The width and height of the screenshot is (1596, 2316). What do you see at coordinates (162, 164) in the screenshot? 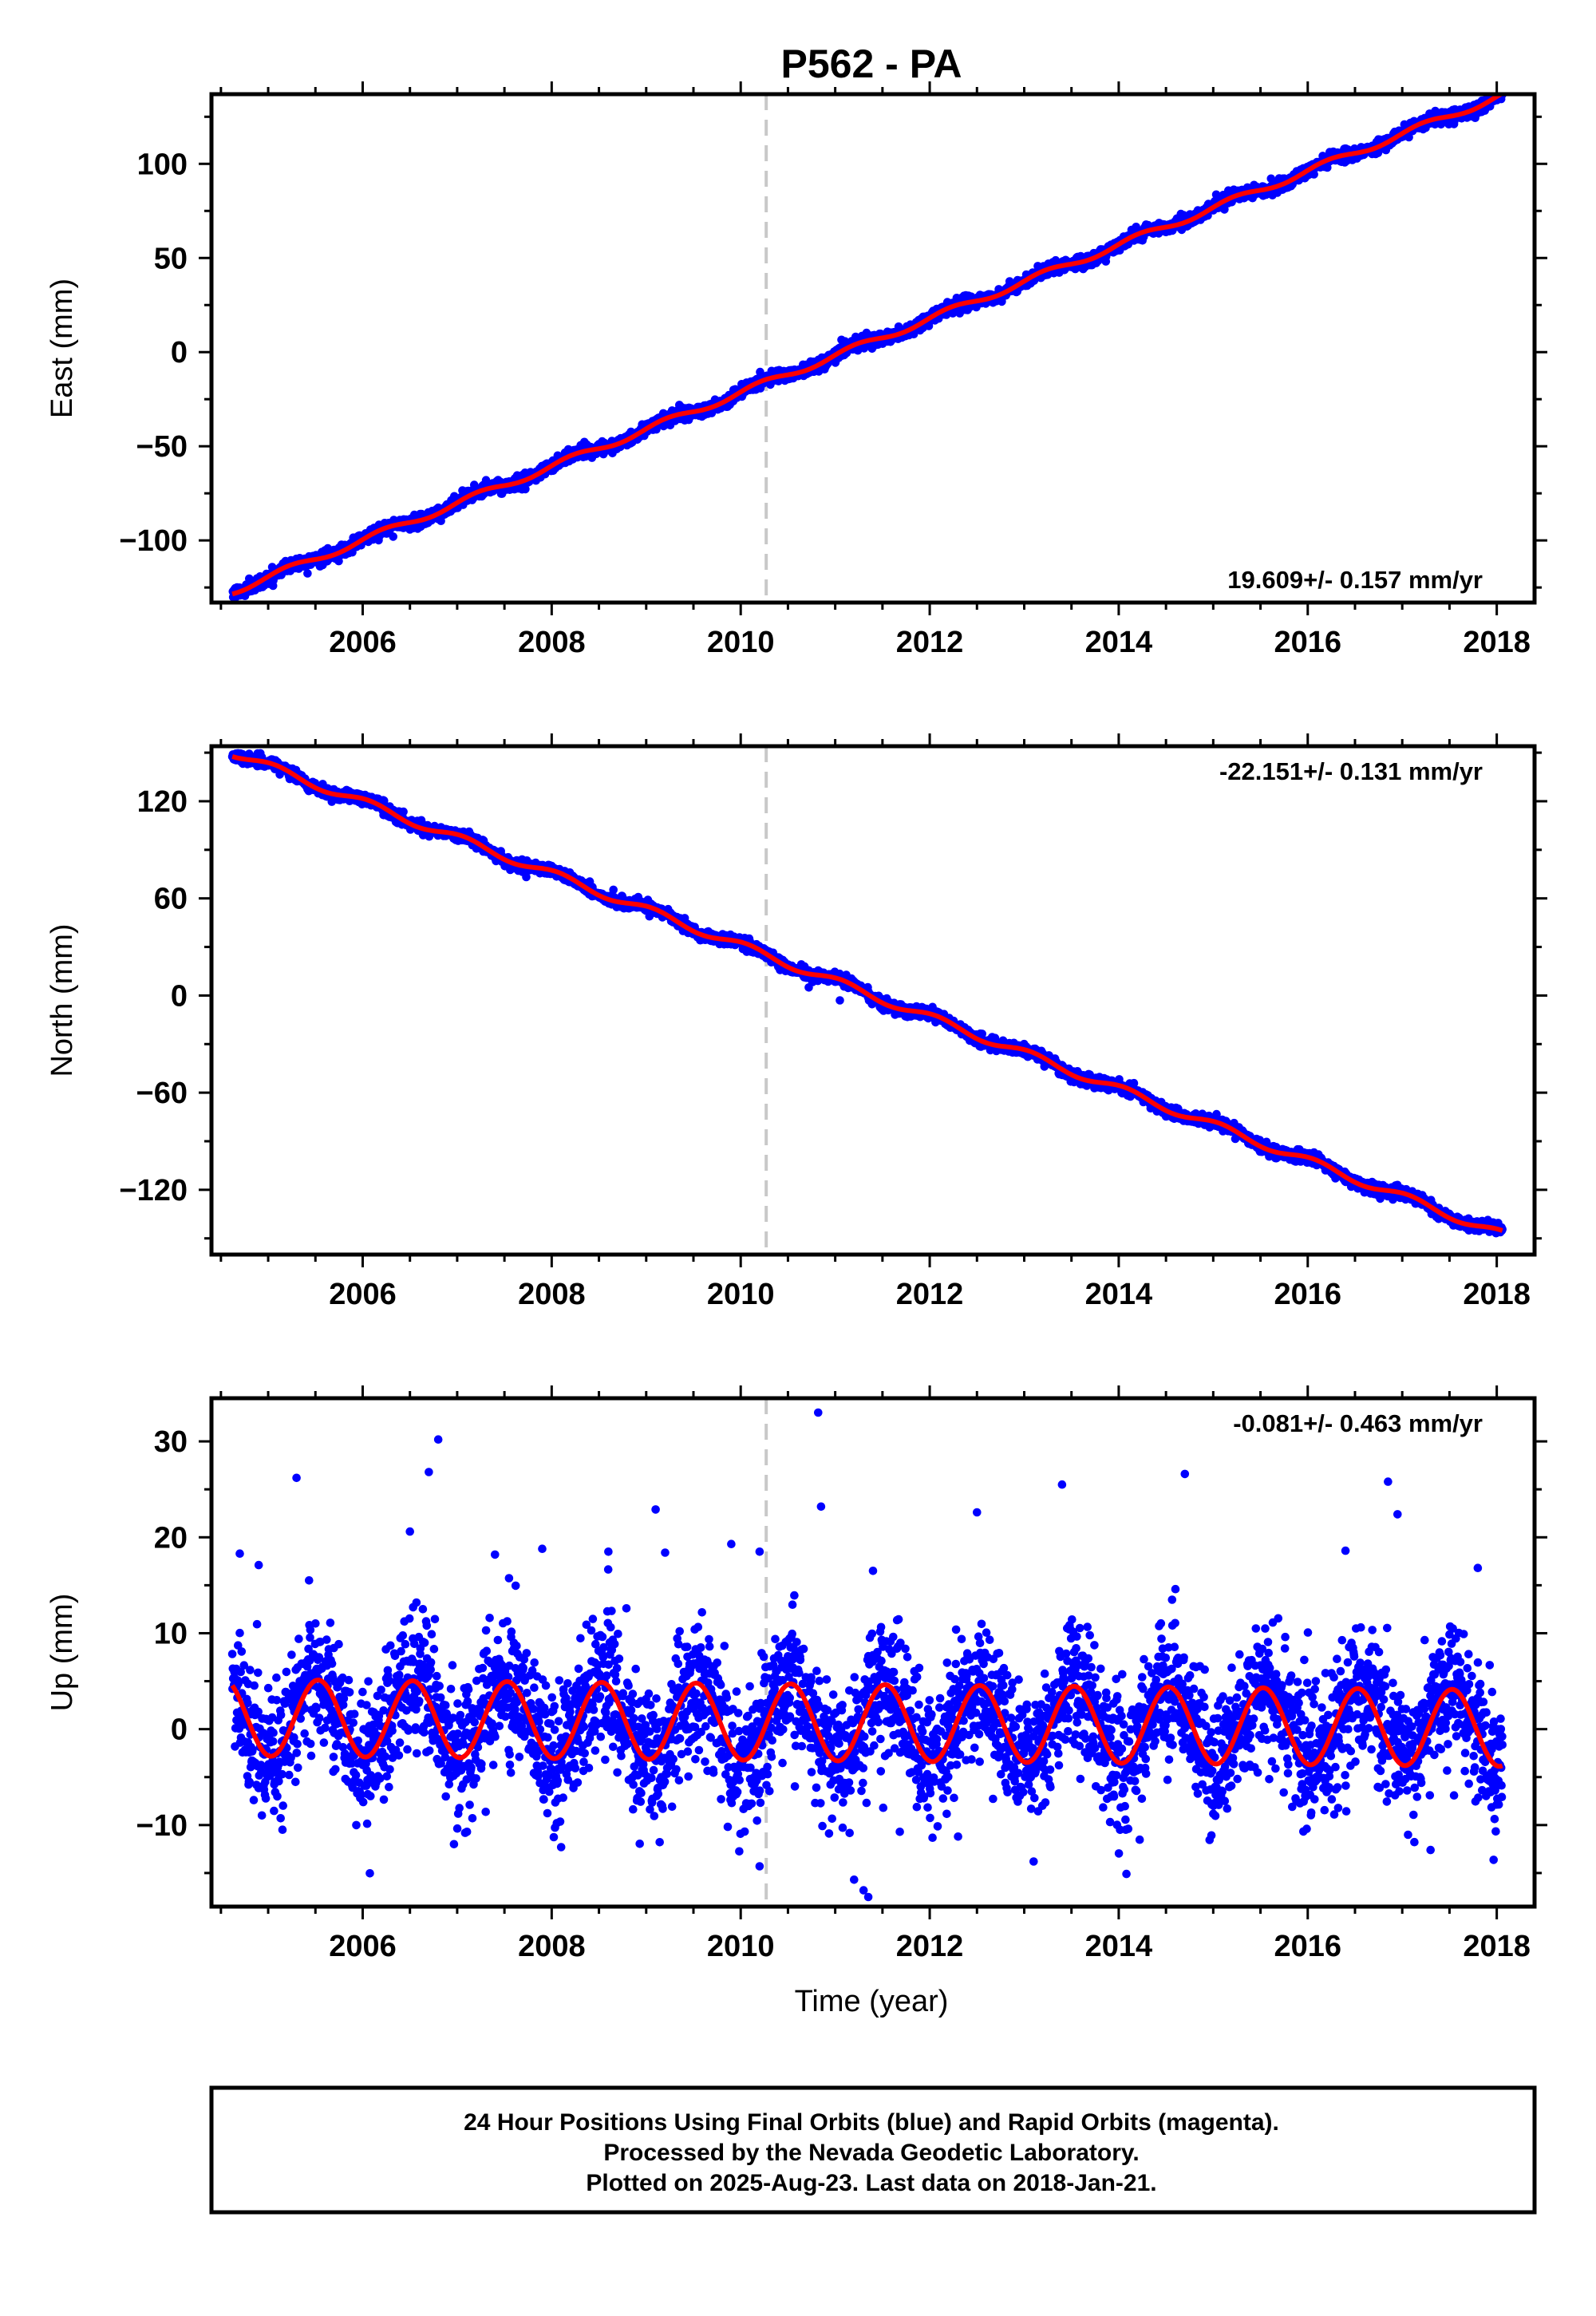
I see `east-y-tick-label: 100` at bounding box center [162, 164].